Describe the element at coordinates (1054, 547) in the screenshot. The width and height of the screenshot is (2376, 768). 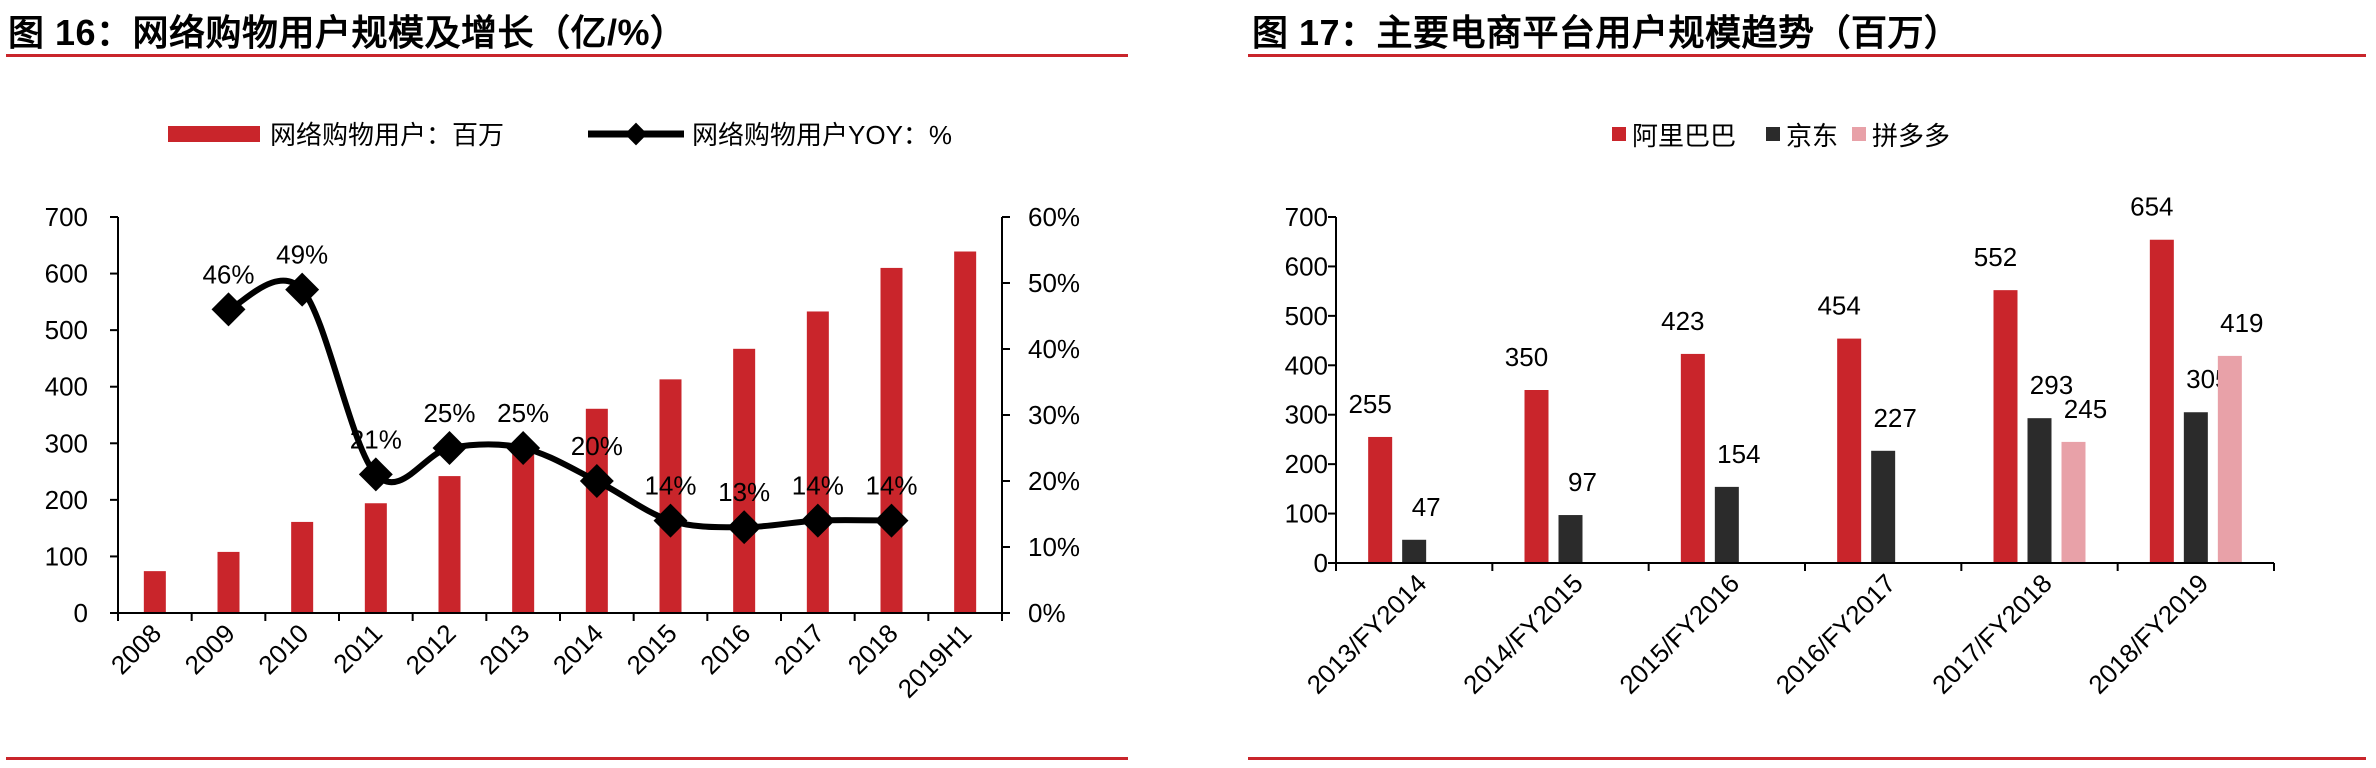
I see `right-y-tick-label: 10%` at that location.